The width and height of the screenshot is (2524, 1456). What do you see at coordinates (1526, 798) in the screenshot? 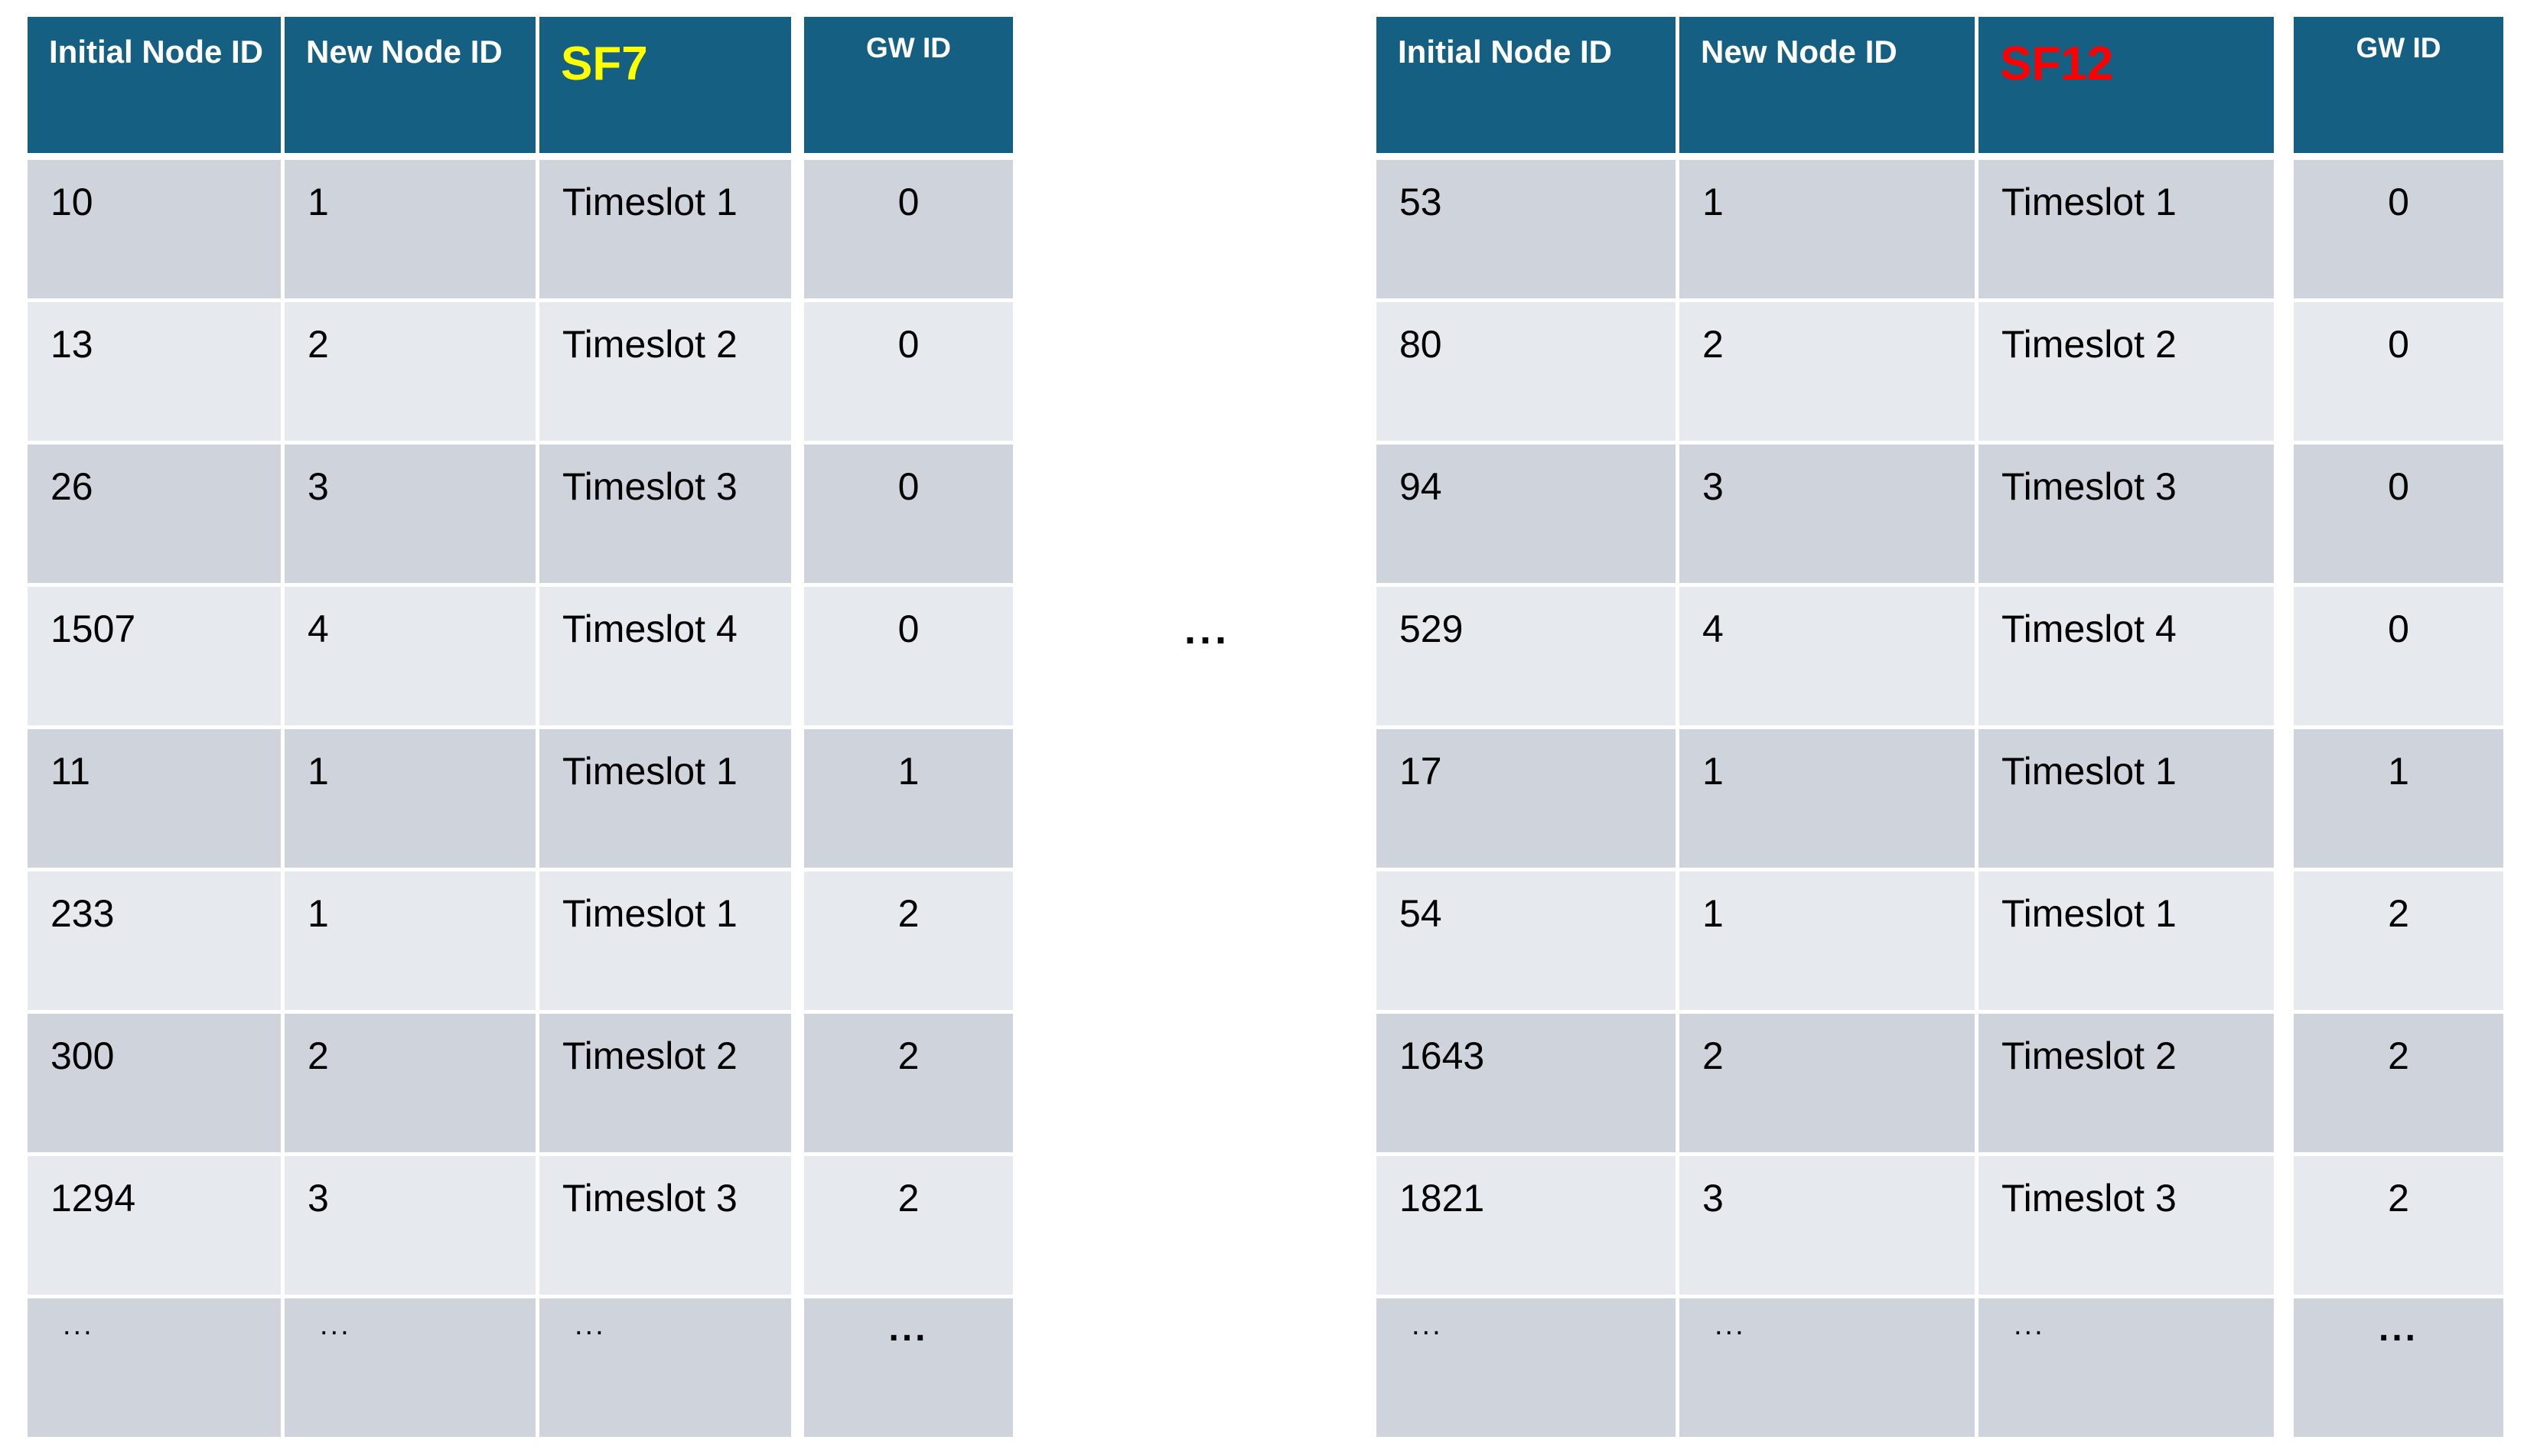
I see `cell-initial-node-id: 17` at bounding box center [1526, 798].